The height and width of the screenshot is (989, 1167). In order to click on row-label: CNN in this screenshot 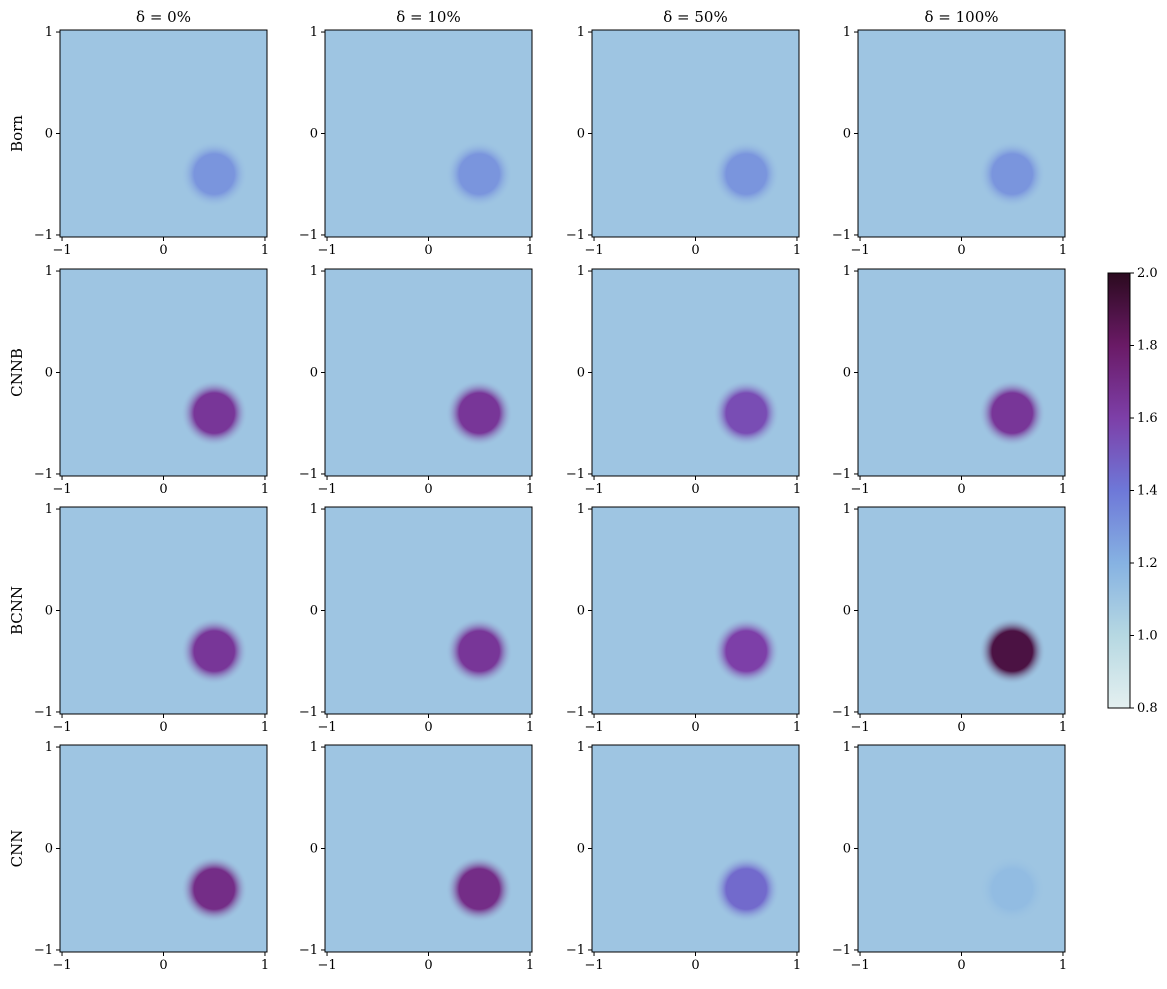, I will do `click(17, 849)`.